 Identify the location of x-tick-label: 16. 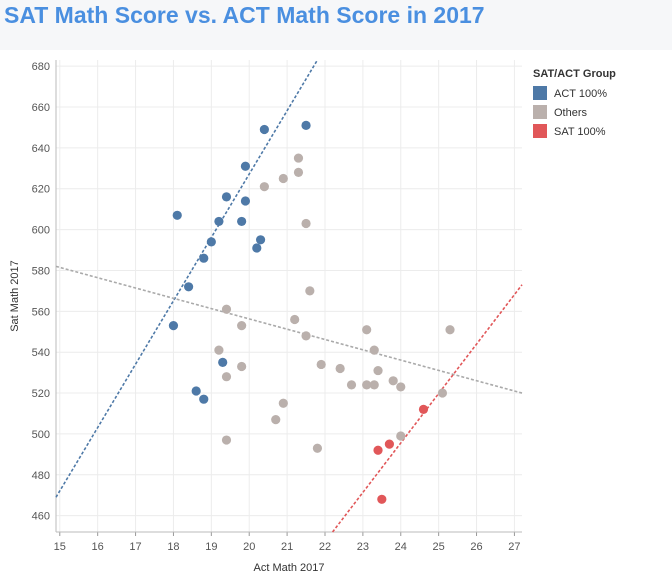
(98, 547).